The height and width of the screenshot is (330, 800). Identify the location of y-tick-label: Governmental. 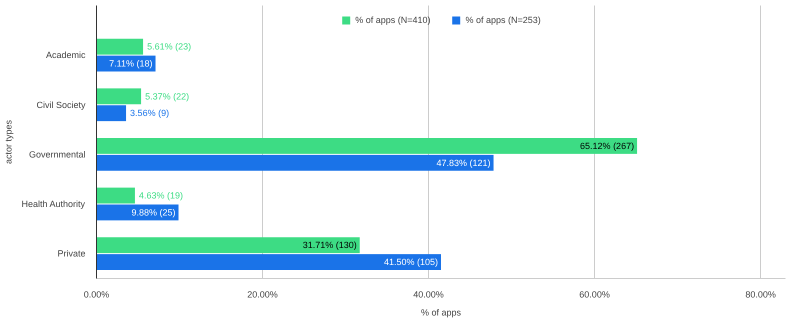
(57, 154).